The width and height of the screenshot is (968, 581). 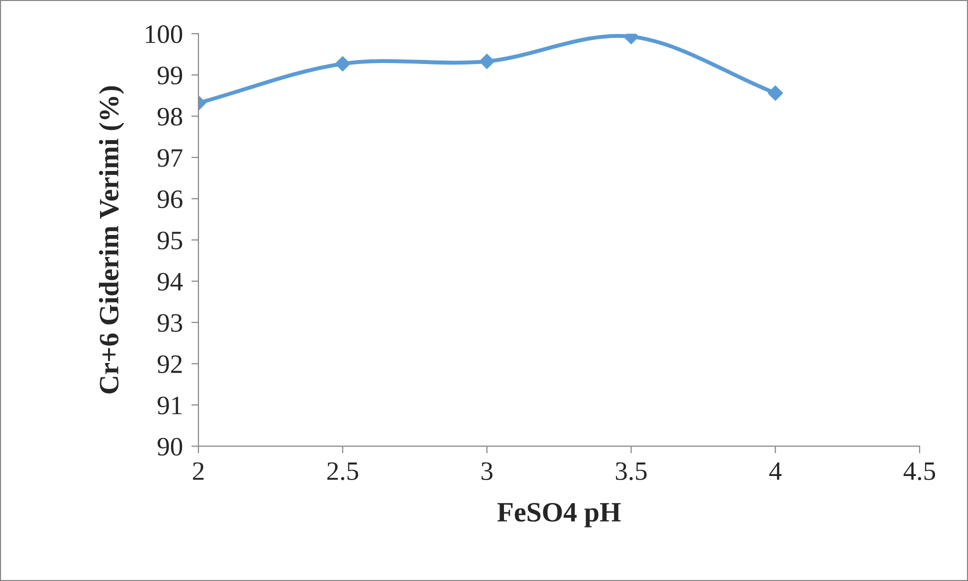 I want to click on x-tick-label: 2, so click(x=198, y=471).